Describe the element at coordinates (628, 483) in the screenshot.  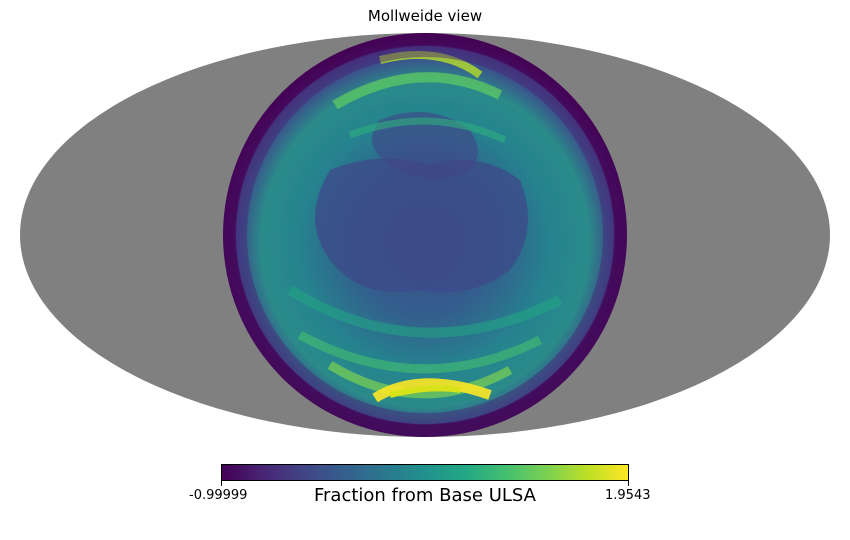
I see `colorbar-max-tick` at that location.